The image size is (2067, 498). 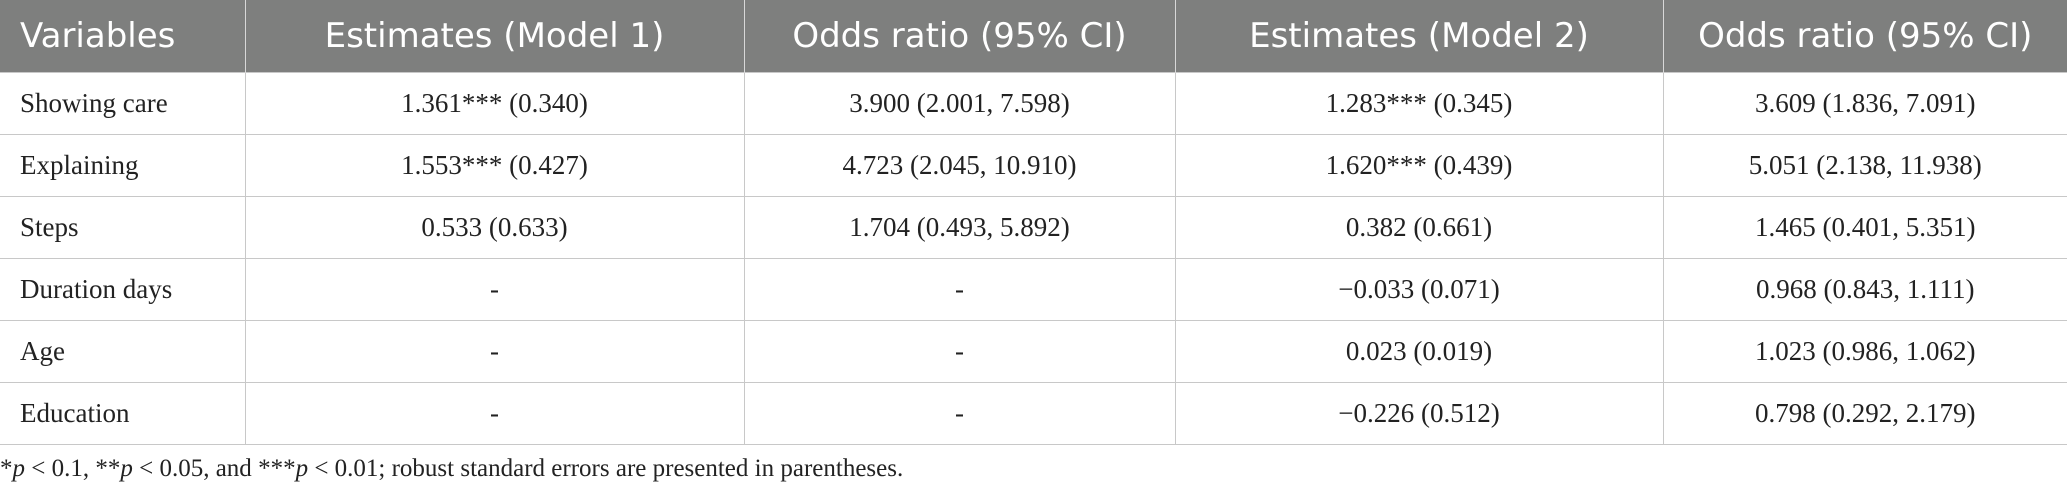 I want to click on odds-ratio-model-1: 3.900 (2.001, 7.598), so click(x=959, y=103).